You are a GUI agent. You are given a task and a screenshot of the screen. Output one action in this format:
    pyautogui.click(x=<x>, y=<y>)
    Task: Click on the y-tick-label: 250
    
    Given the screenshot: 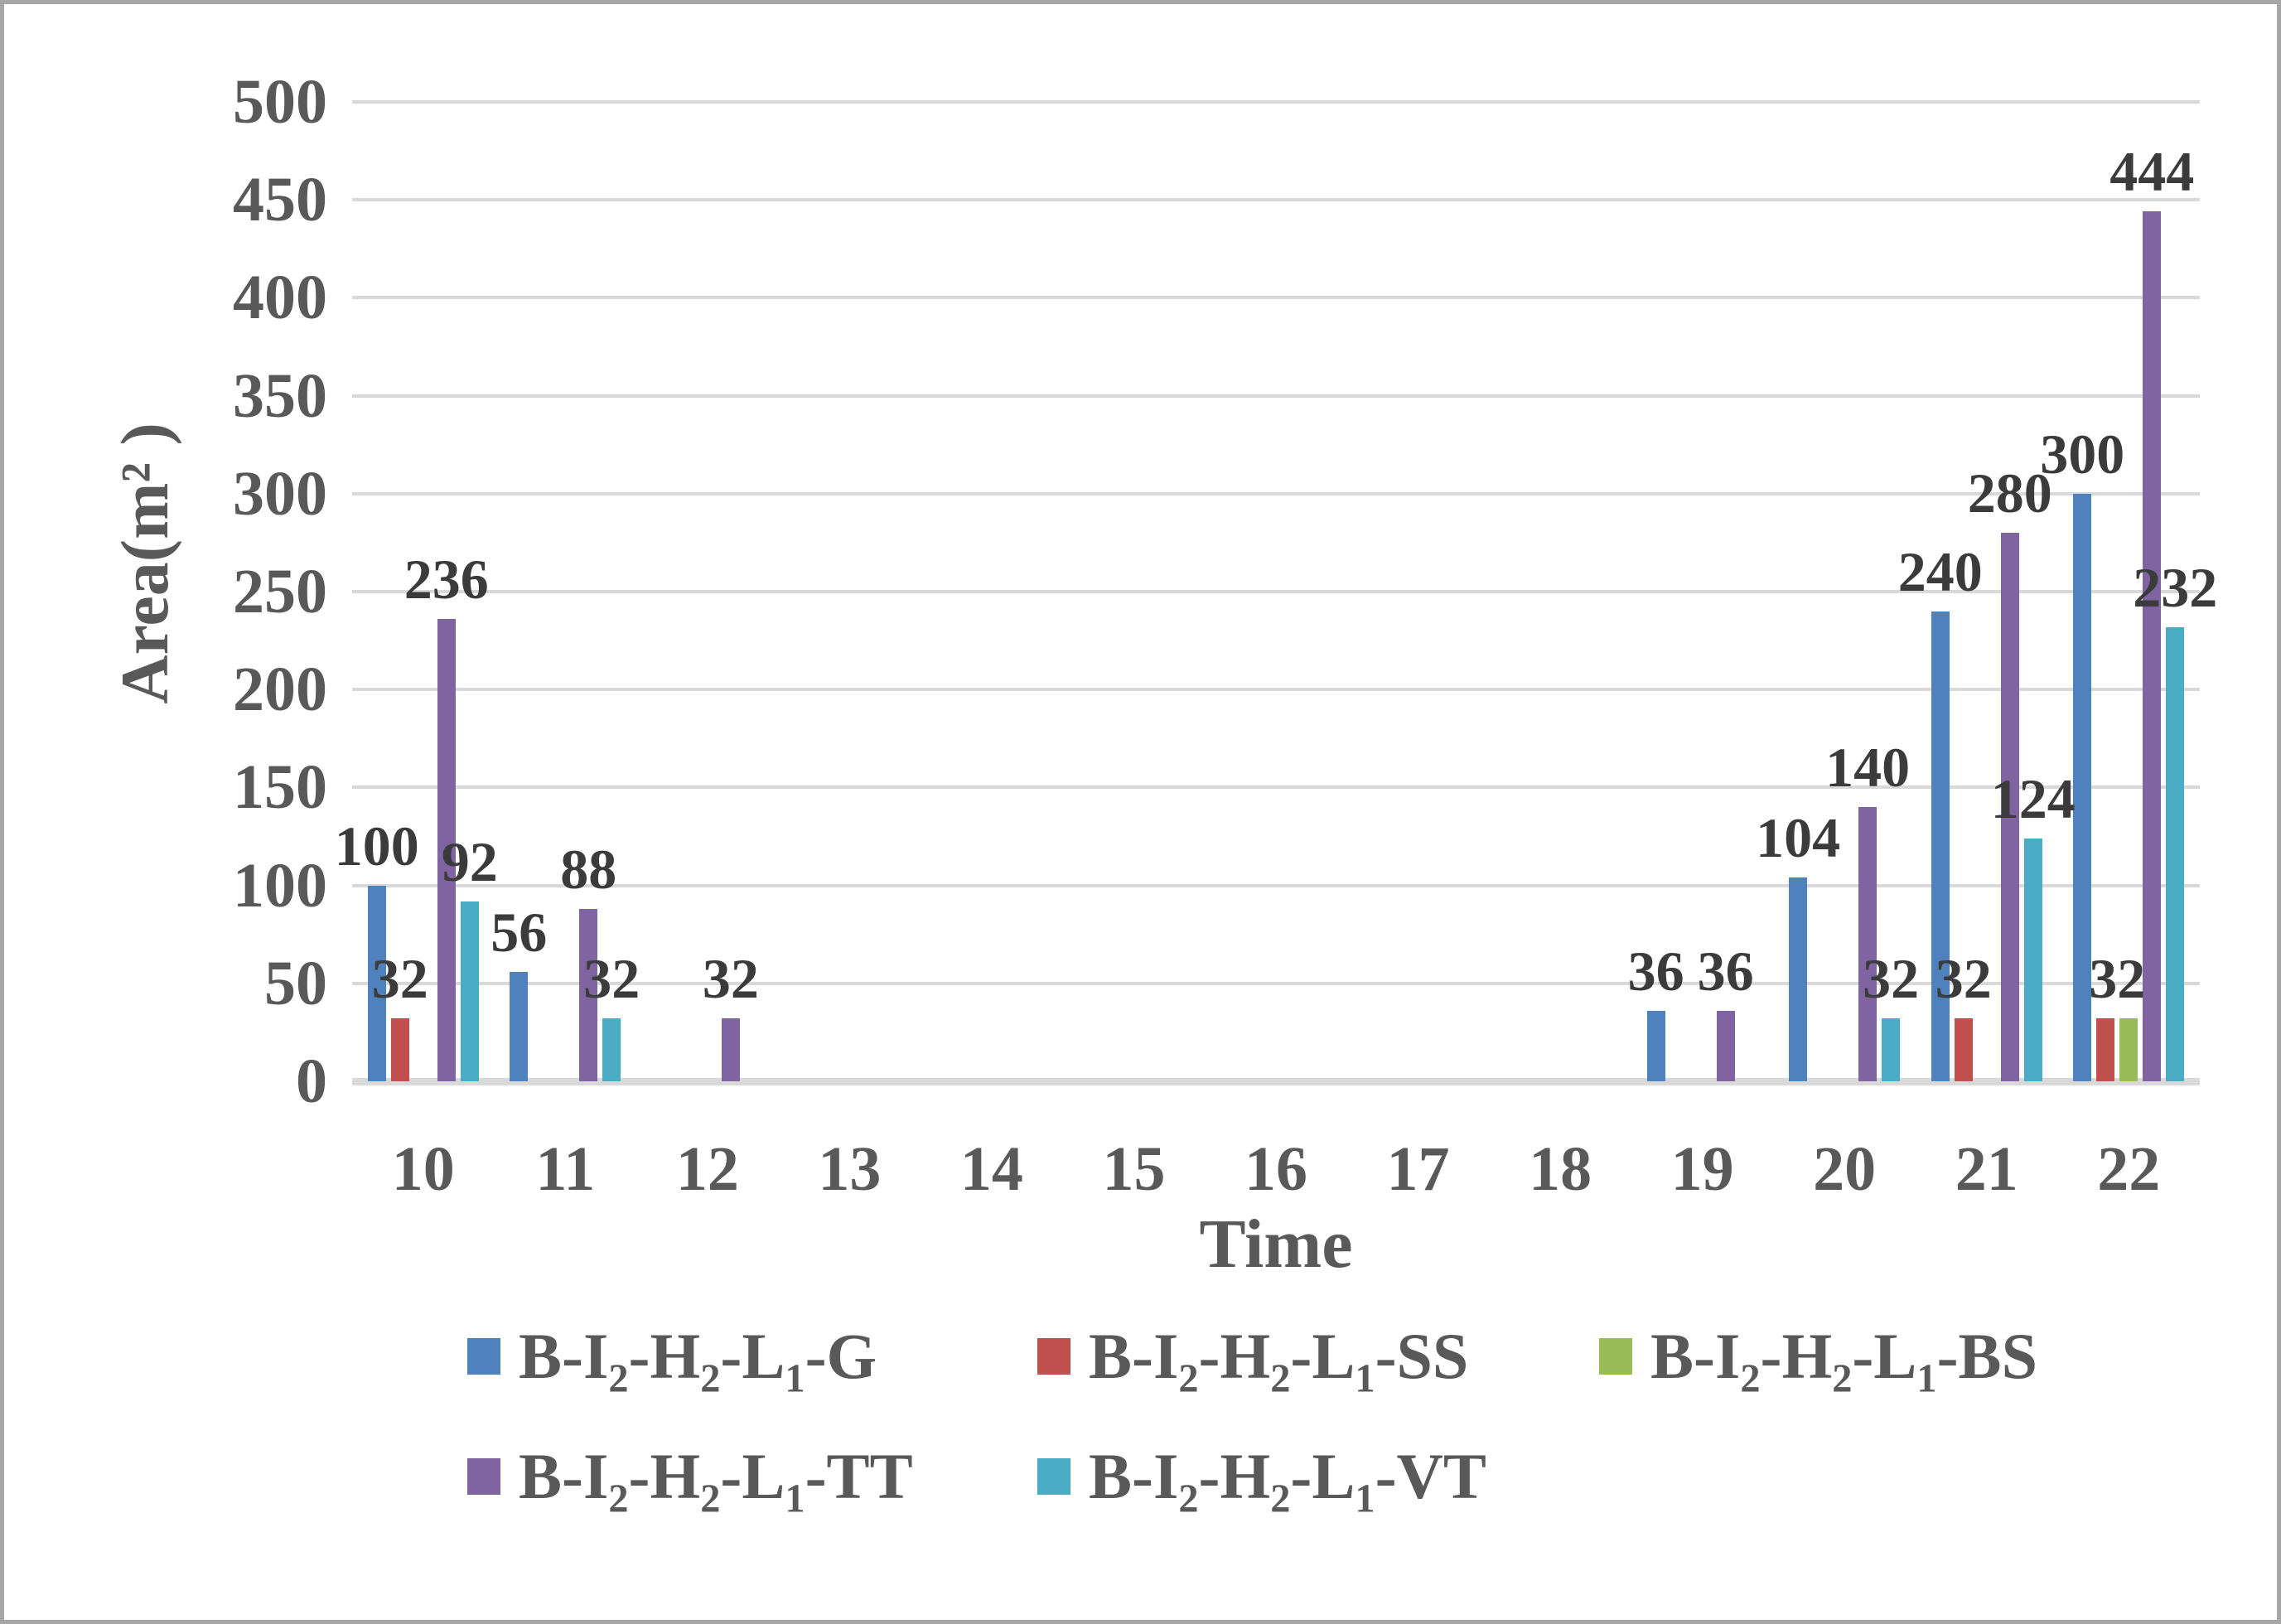 What is the action you would take?
    pyautogui.click(x=280, y=591)
    